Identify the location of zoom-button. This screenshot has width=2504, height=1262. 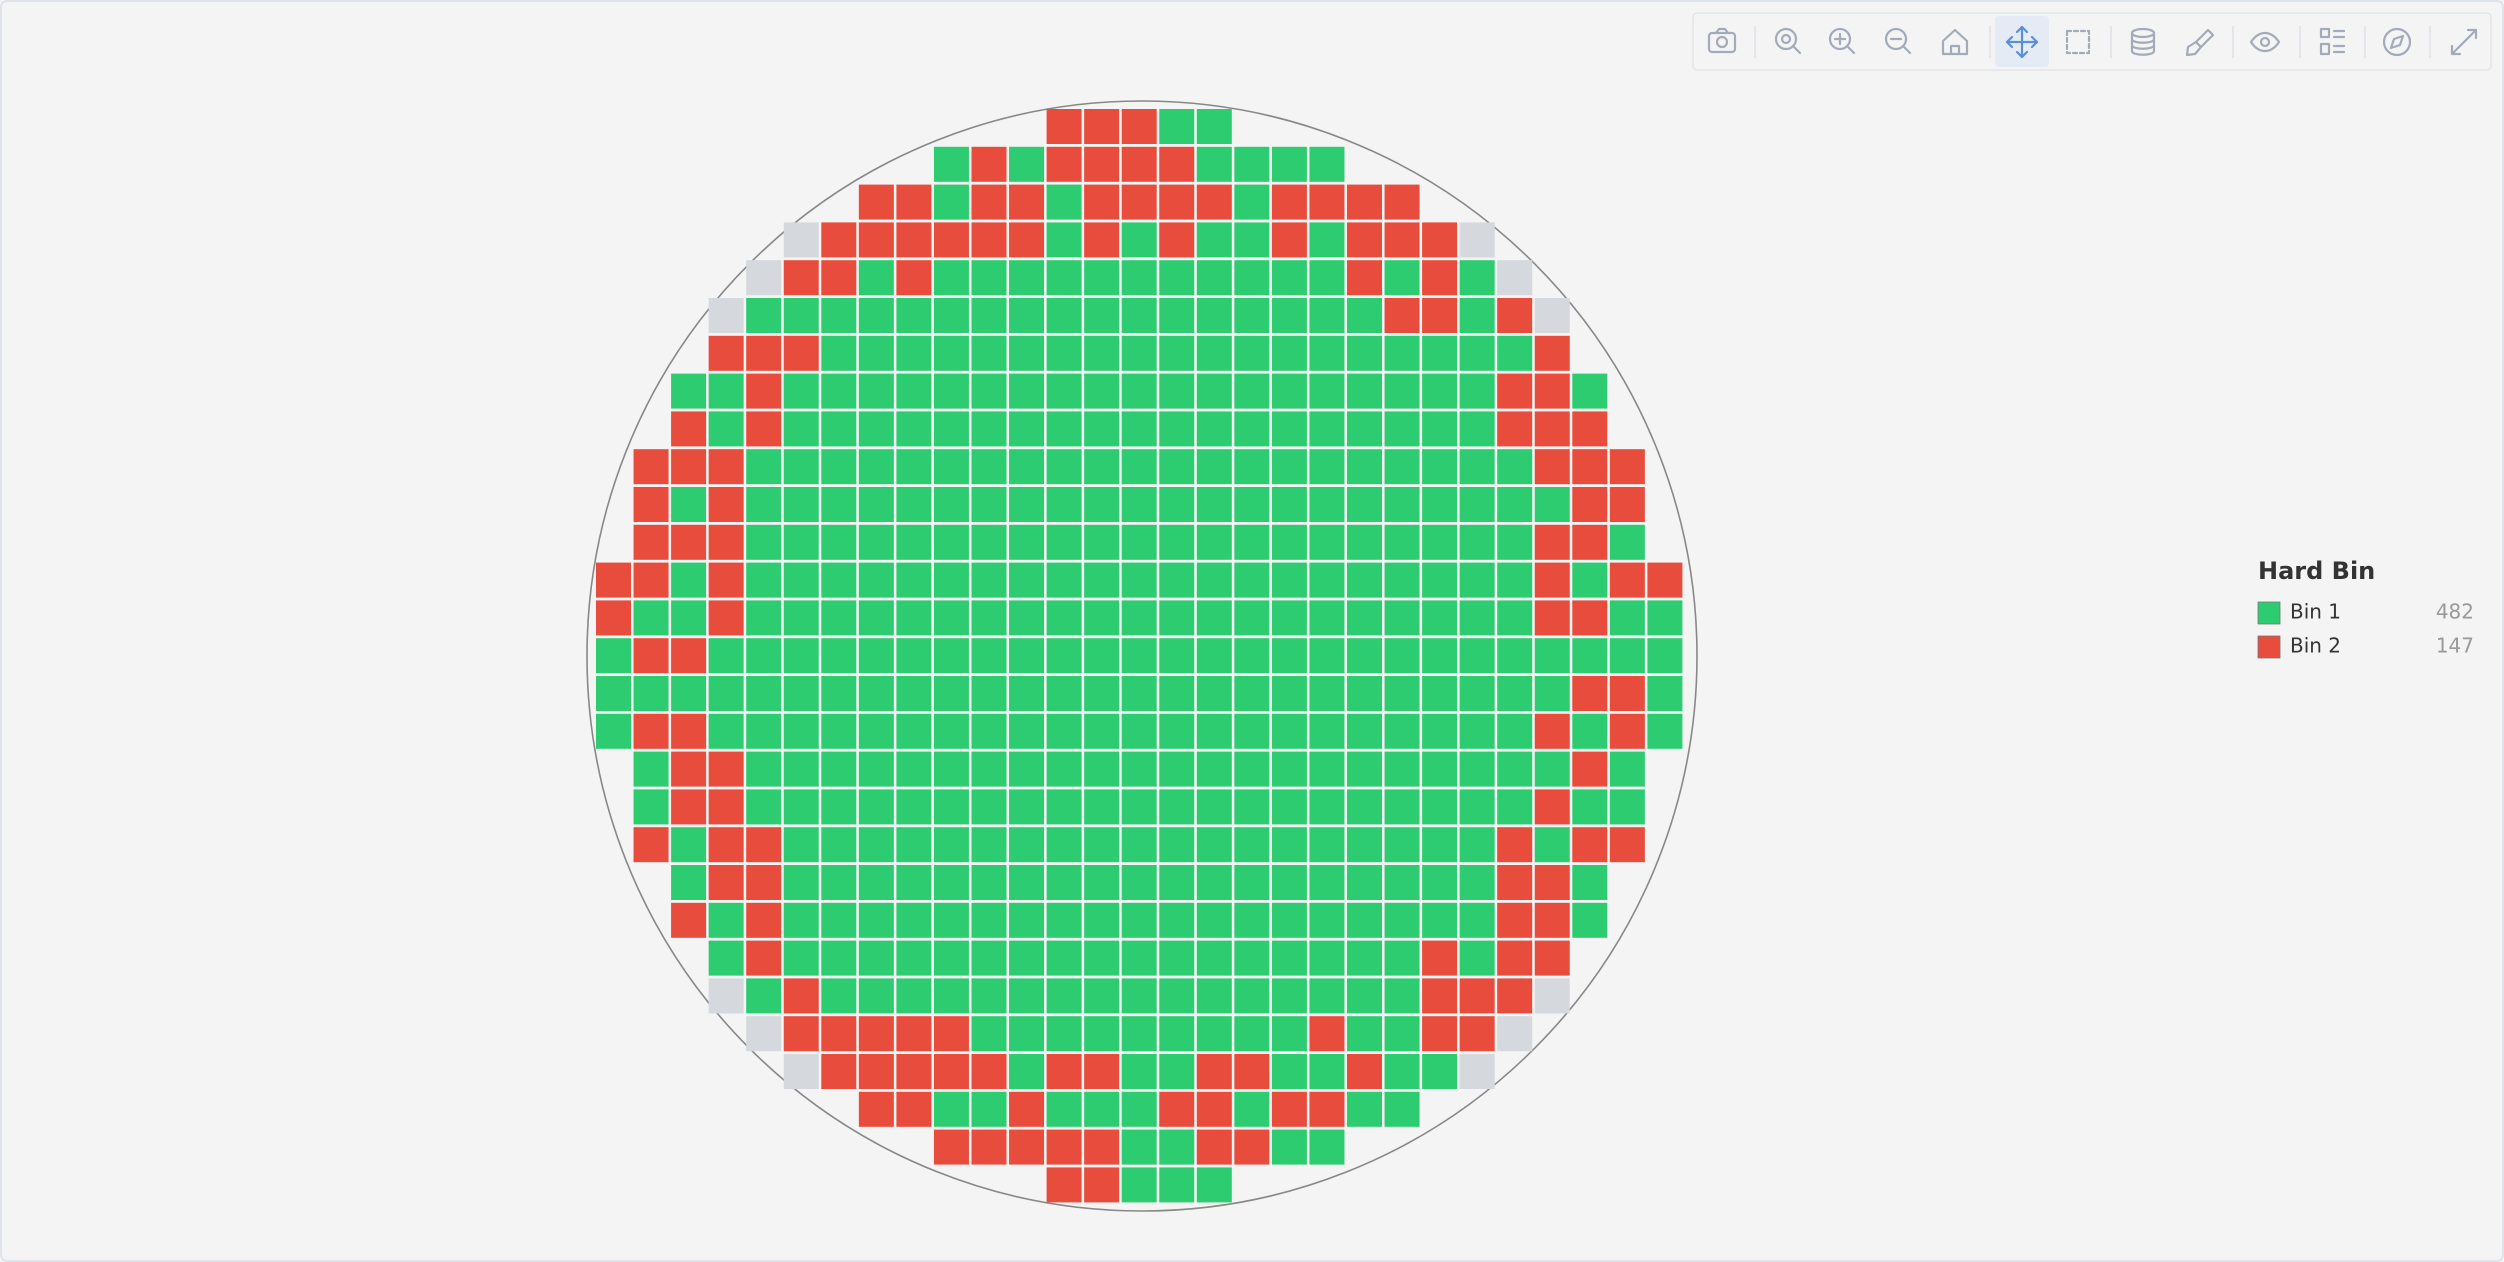
(1788, 41).